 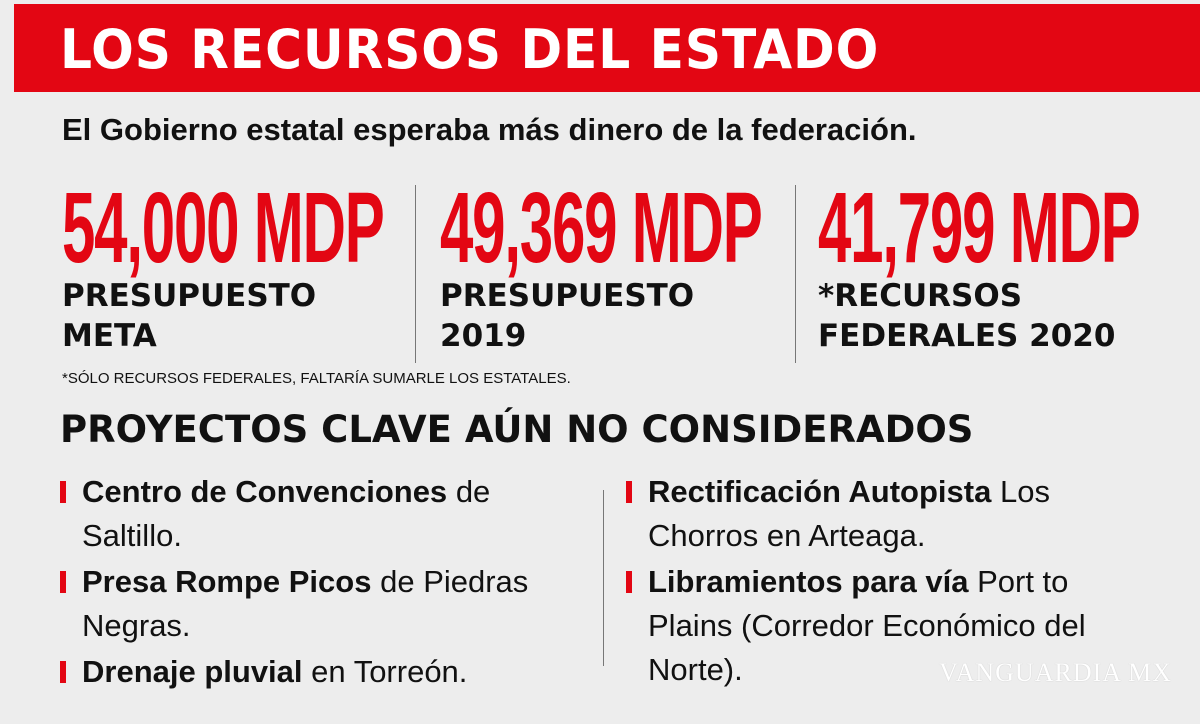 I want to click on stat: 49,369 MDP PRESUPUESTO 2019, so click(x=610, y=267).